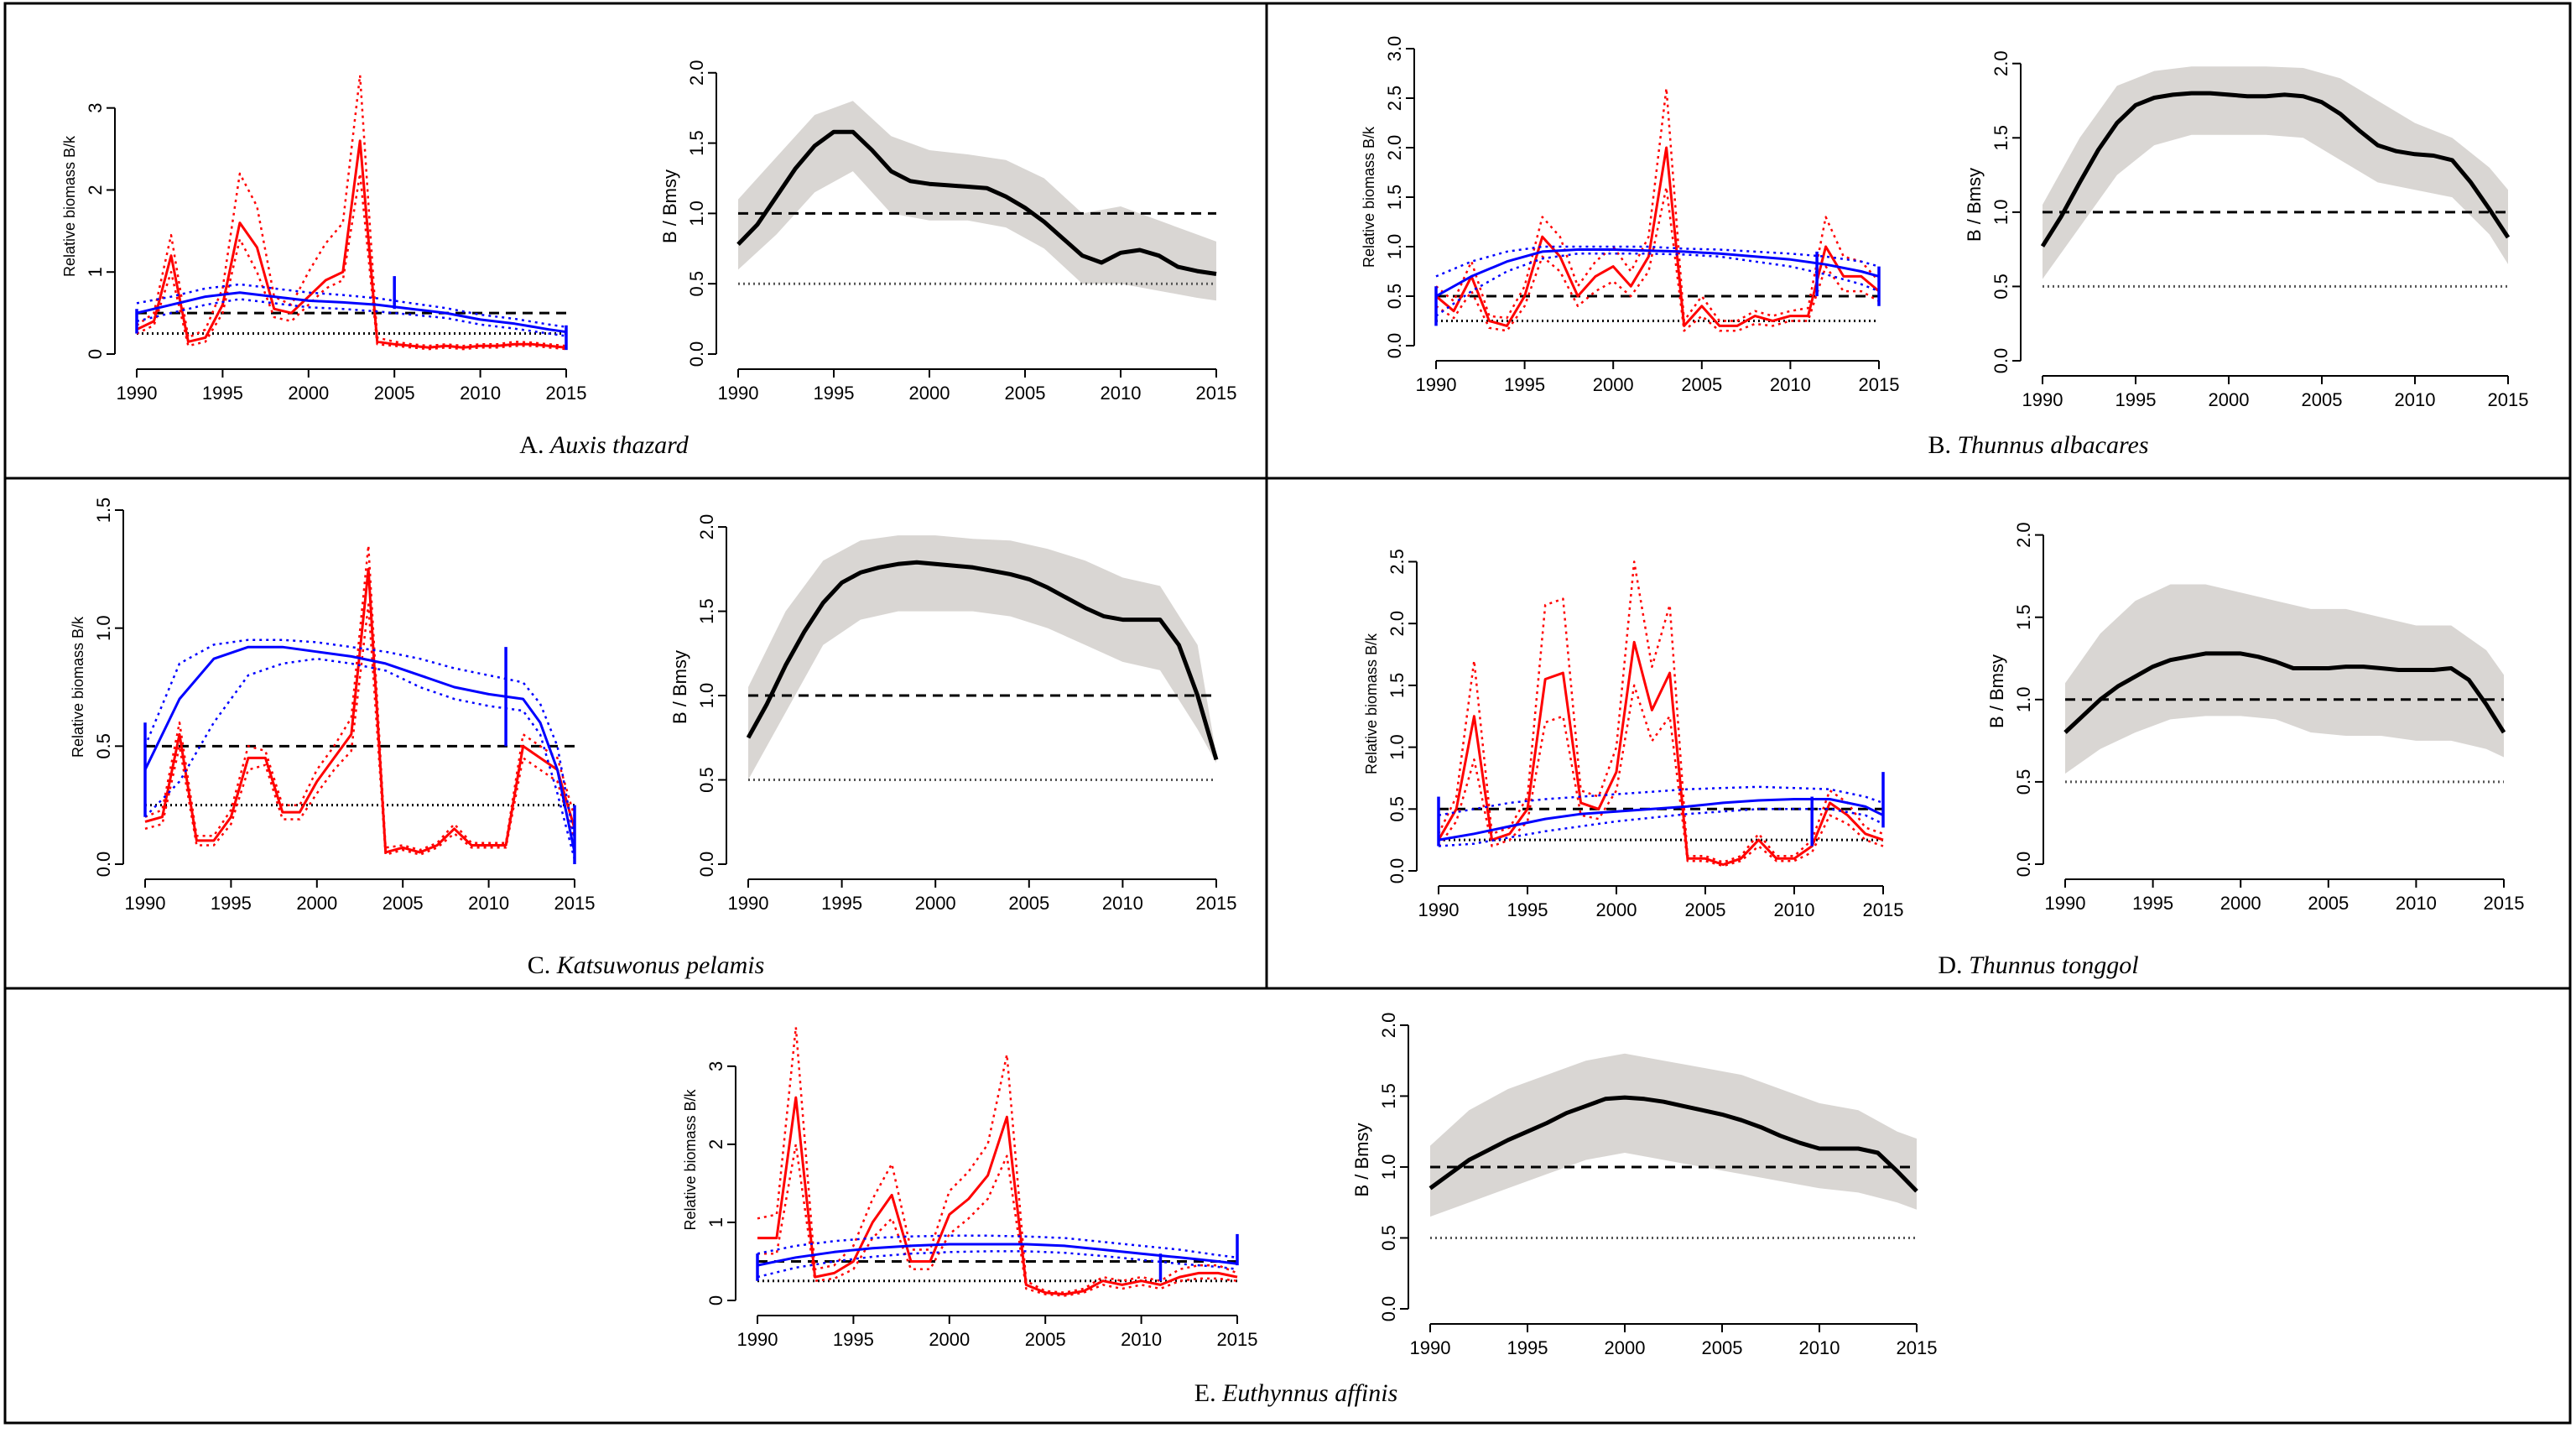 Image resolution: width=2576 pixels, height=1433 pixels. Describe the element at coordinates (542, 965) in the screenshot. I see `caption-letter: C.` at that location.